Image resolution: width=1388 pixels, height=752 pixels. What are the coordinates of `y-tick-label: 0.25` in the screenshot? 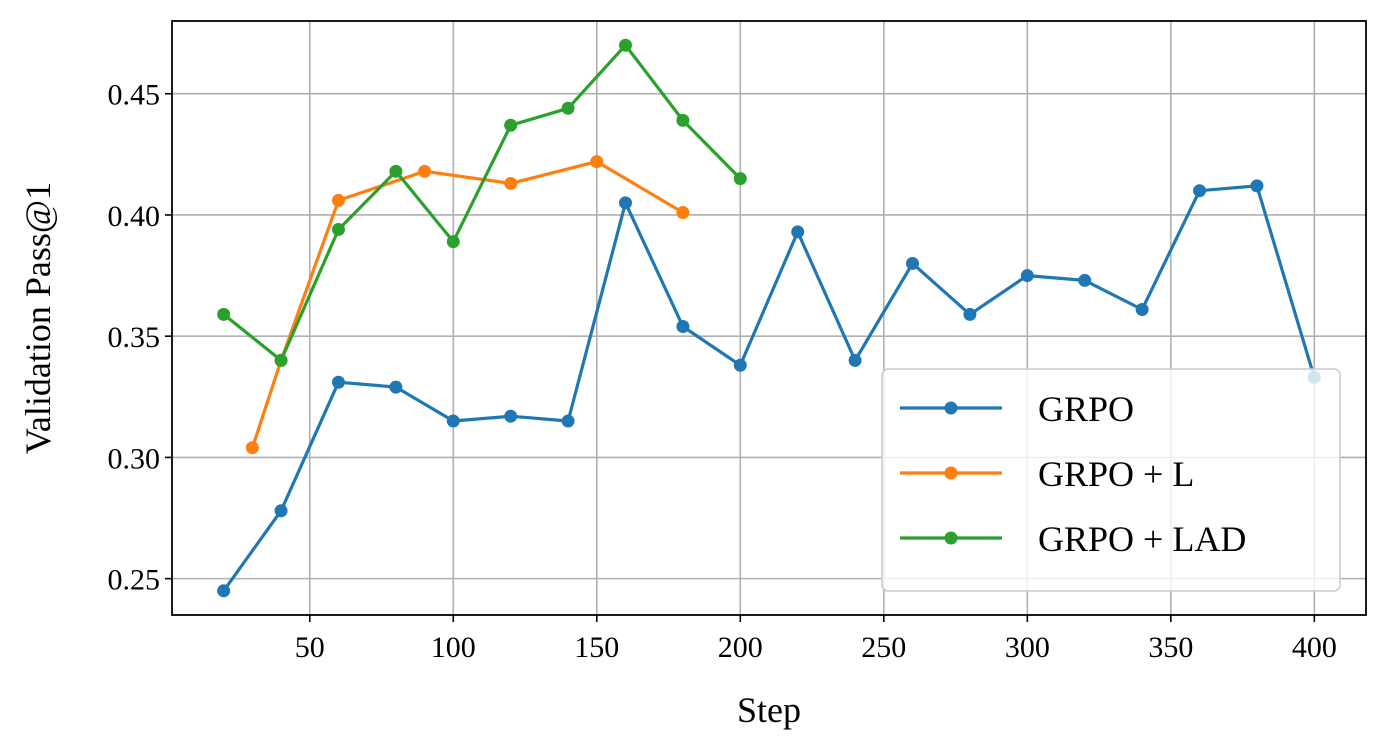 It's located at (134, 580).